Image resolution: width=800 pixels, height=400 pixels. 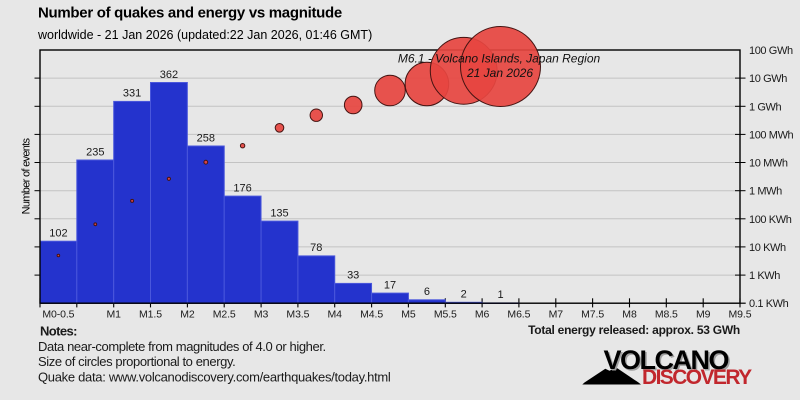 What do you see at coordinates (114, 315) in the screenshot?
I see `svg-text: M1` at bounding box center [114, 315].